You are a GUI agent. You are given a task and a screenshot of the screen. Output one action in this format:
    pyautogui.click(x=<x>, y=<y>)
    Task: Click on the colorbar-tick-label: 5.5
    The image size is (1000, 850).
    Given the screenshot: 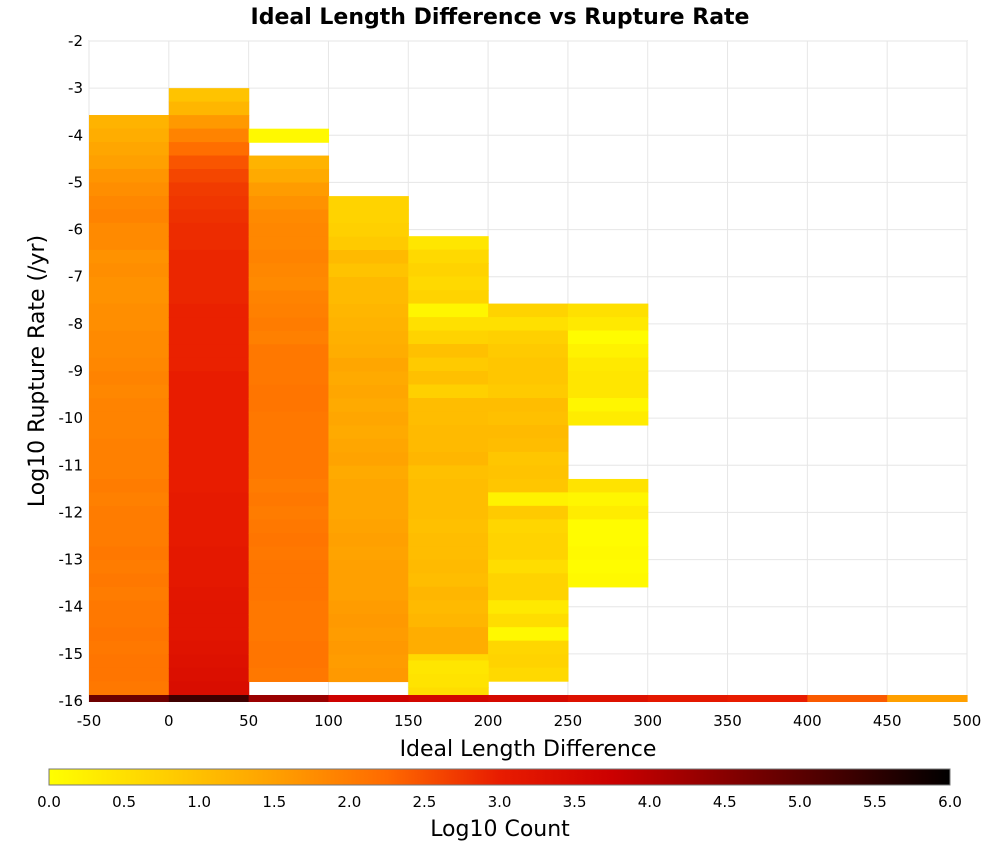 What is the action you would take?
    pyautogui.click(x=875, y=802)
    